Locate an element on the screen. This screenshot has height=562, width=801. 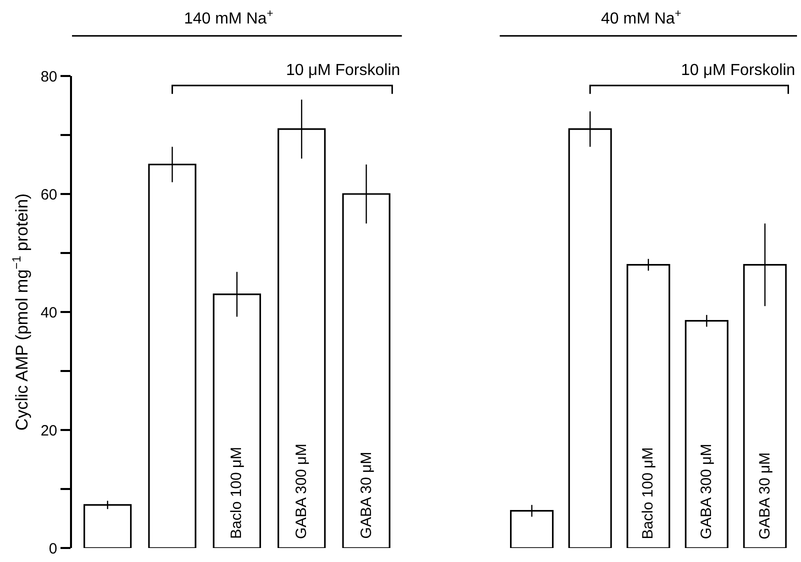
y-tick-label: 60 is located at coordinates (49, 195).